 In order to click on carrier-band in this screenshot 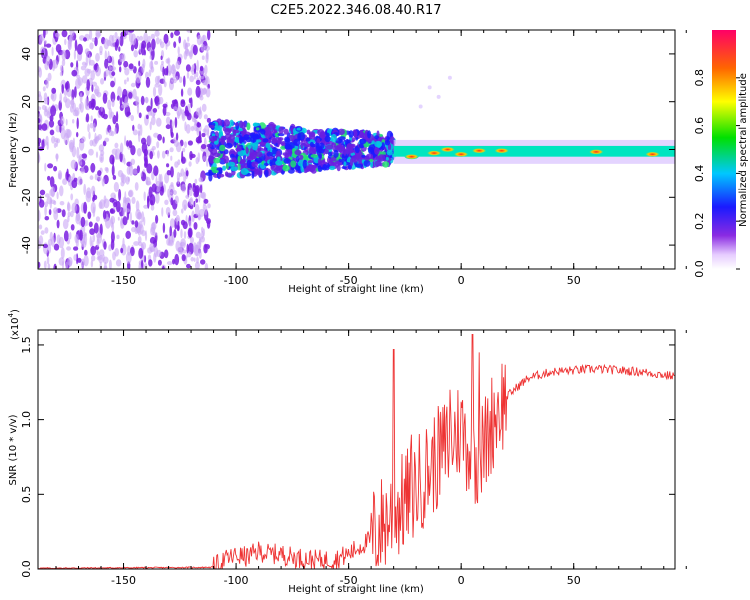, I will do `click(534, 151)`.